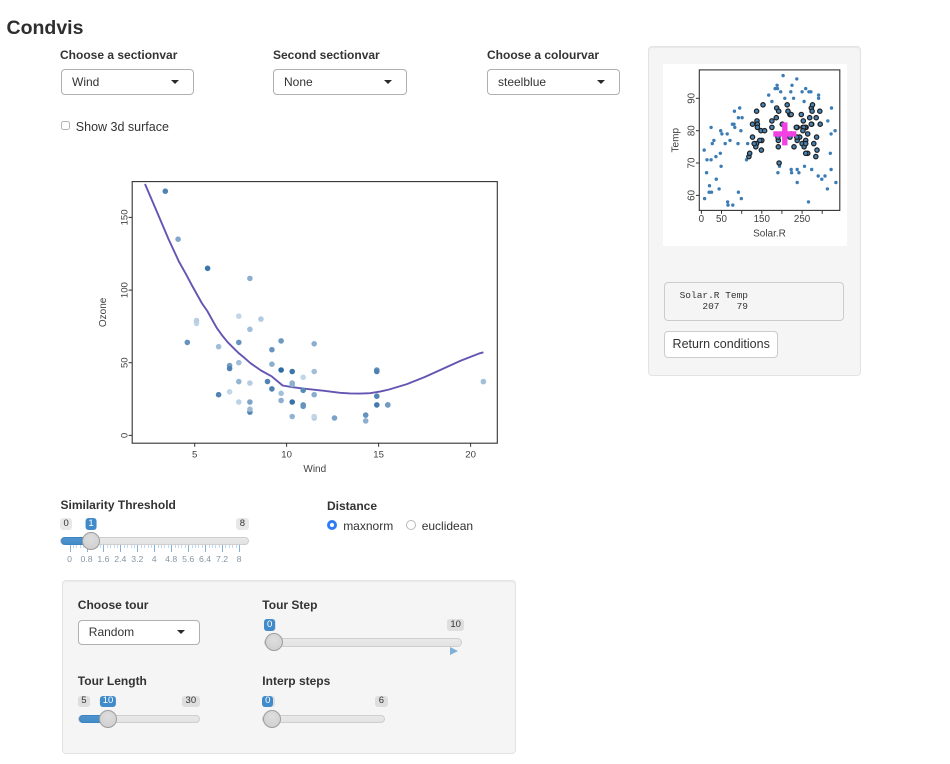  Describe the element at coordinates (691, 97) in the screenshot. I see `svg-text: 90` at that location.